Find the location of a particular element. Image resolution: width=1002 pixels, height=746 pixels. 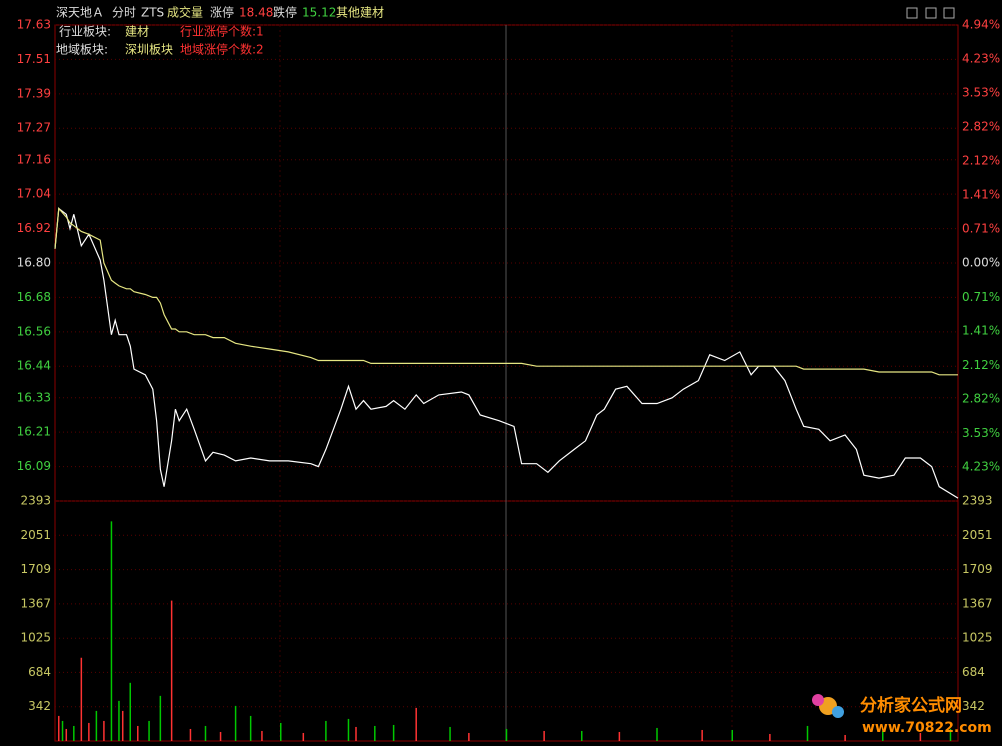

y-tick-label: 1025 is located at coordinates (35, 638).